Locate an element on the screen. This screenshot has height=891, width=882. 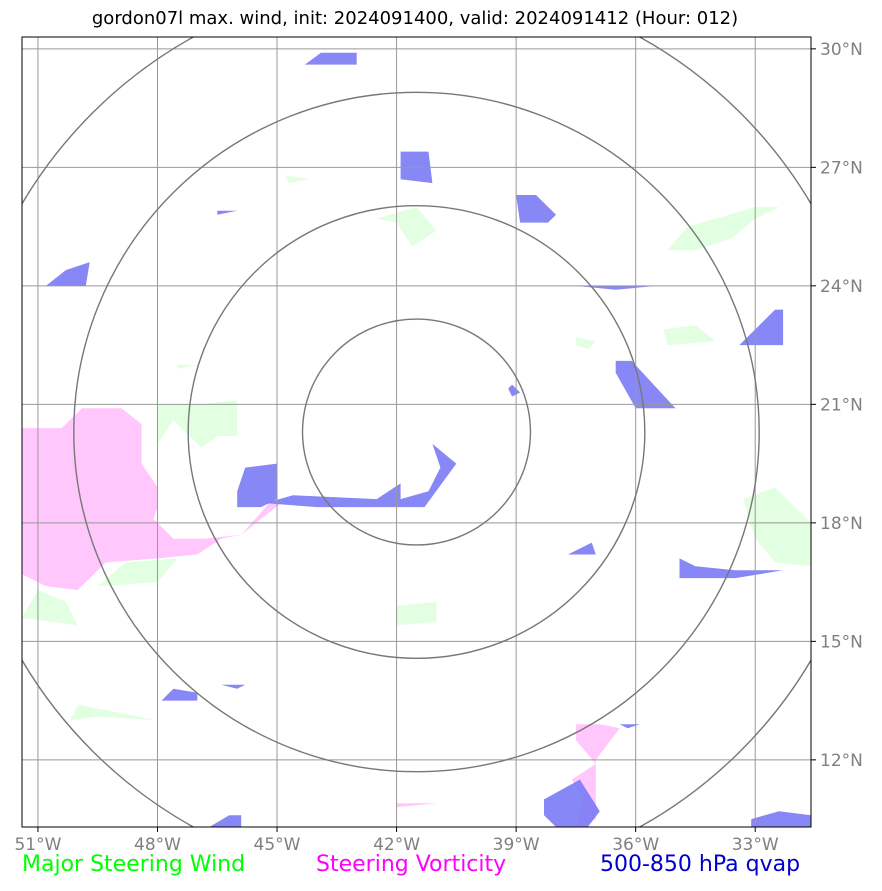
y-tick-label: 27°N is located at coordinates (841, 168).